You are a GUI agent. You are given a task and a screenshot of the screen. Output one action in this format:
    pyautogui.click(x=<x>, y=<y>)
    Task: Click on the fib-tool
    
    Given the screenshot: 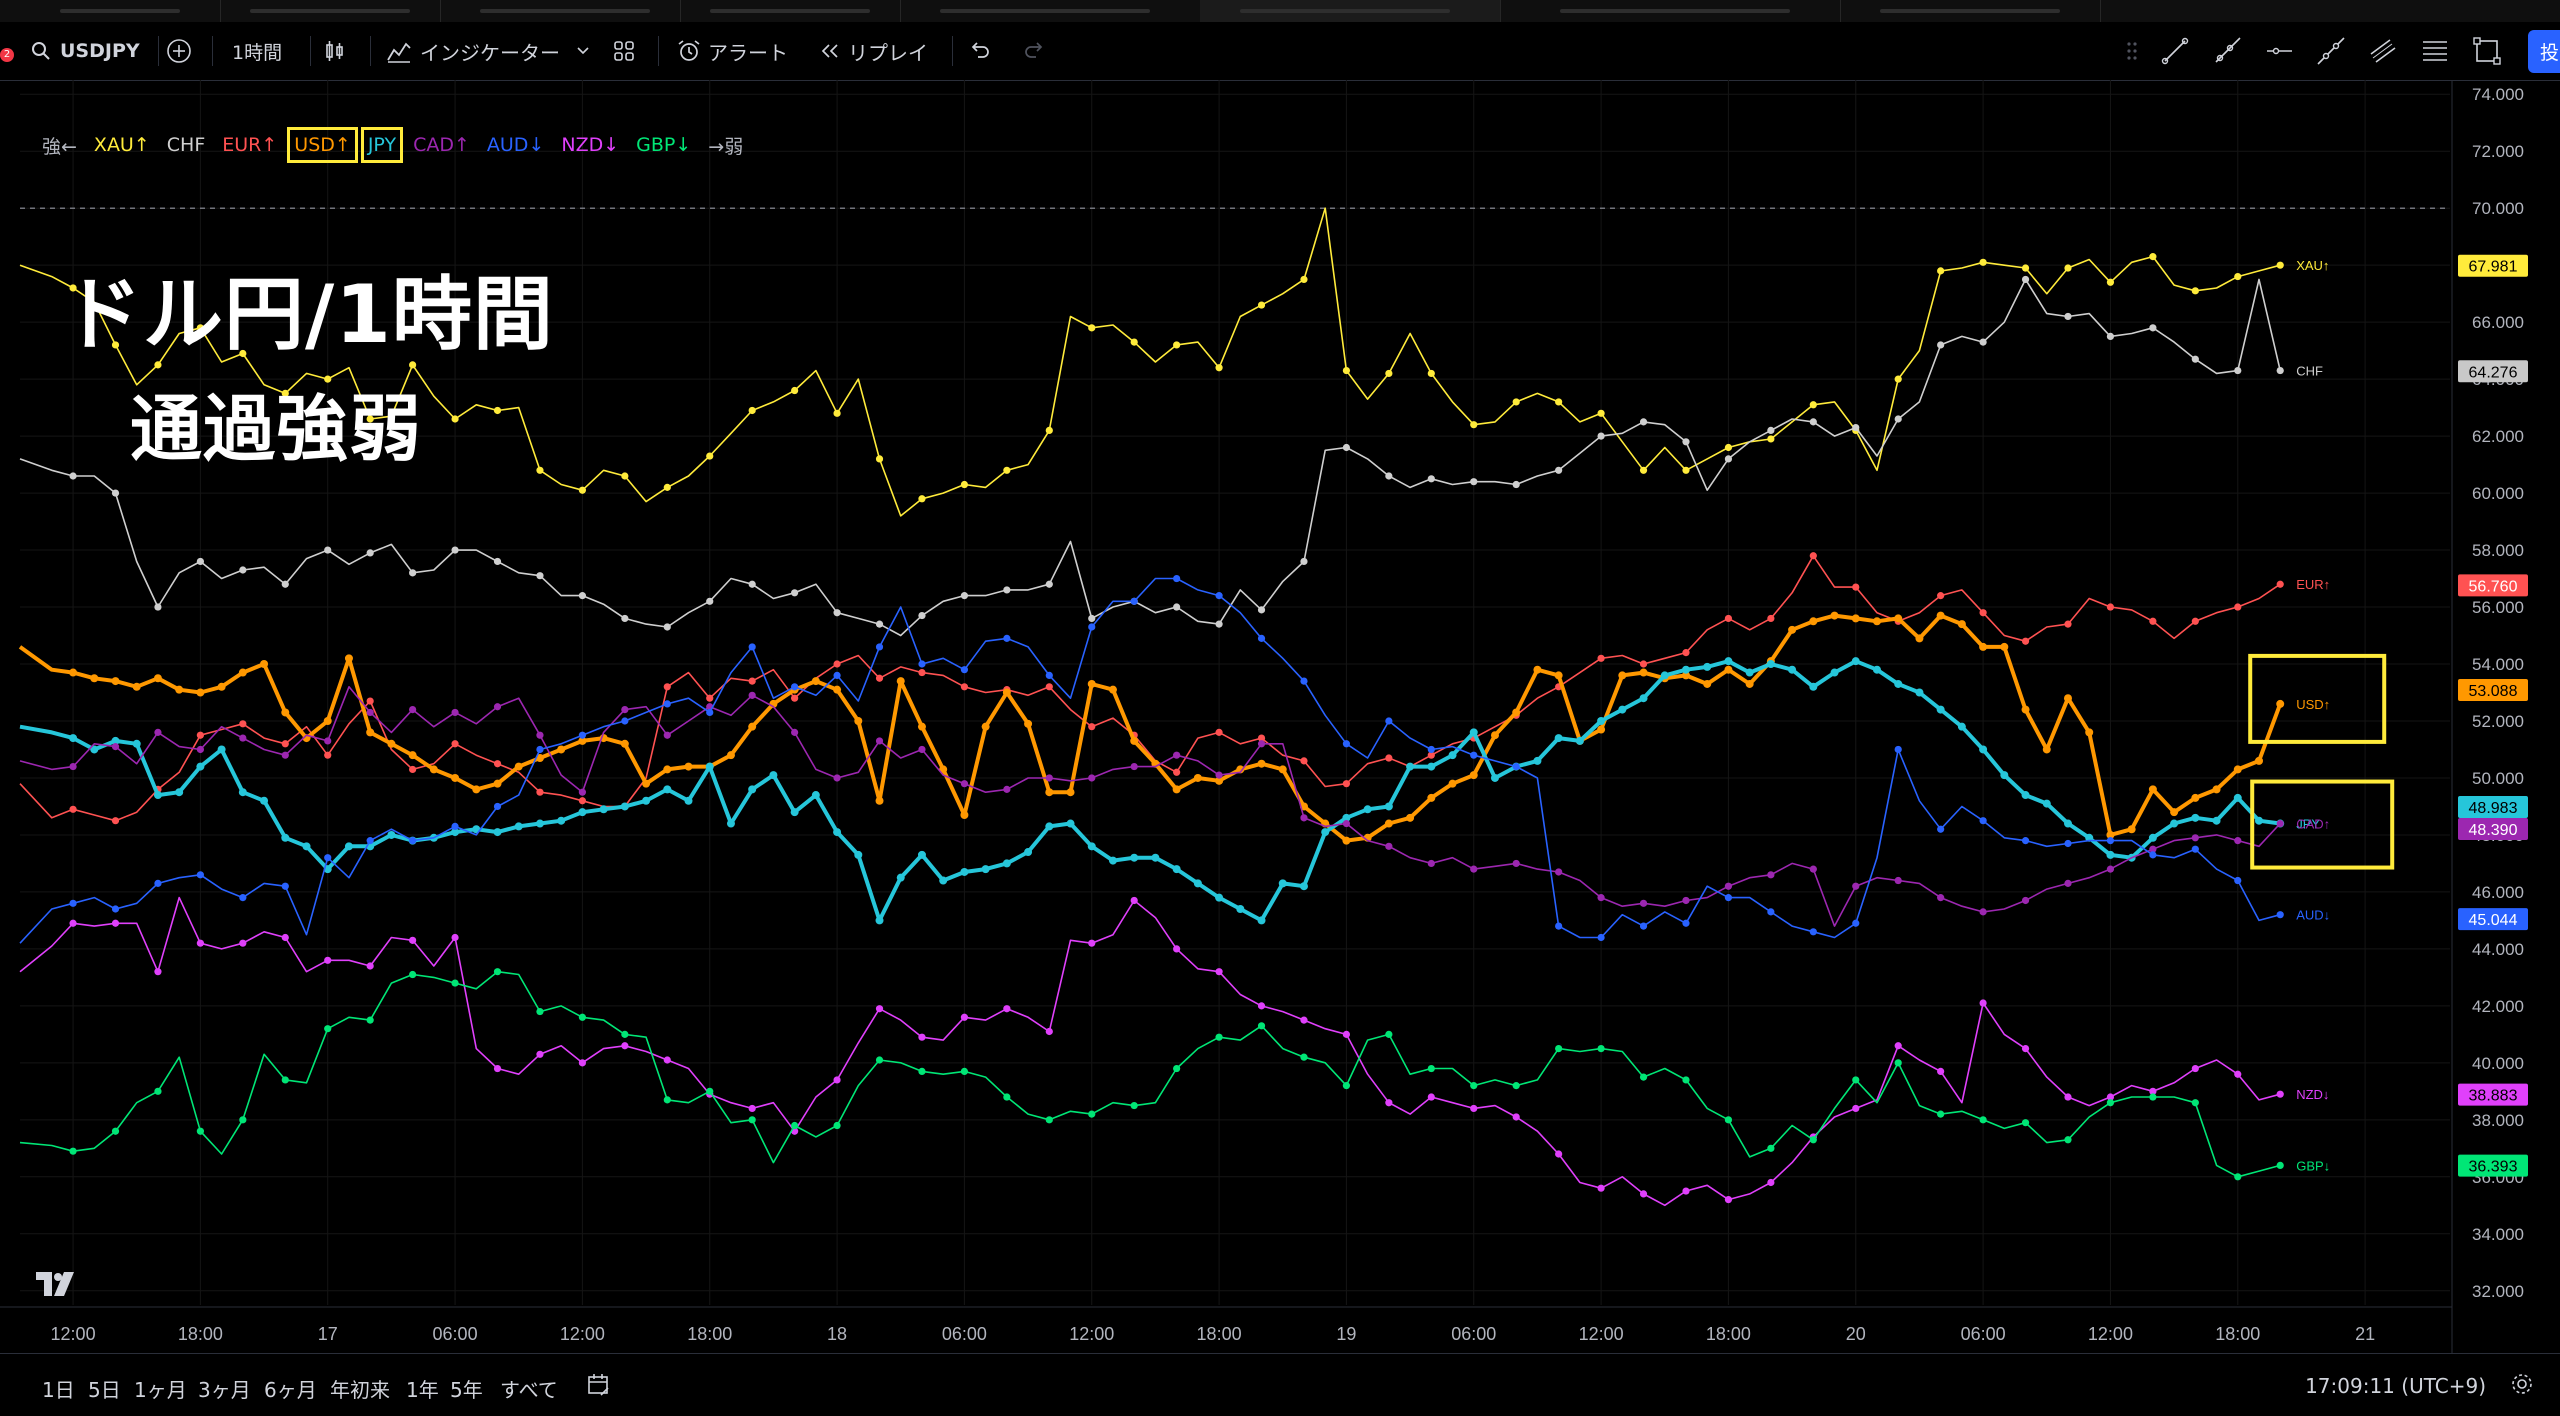 What is the action you would take?
    pyautogui.click(x=2435, y=51)
    